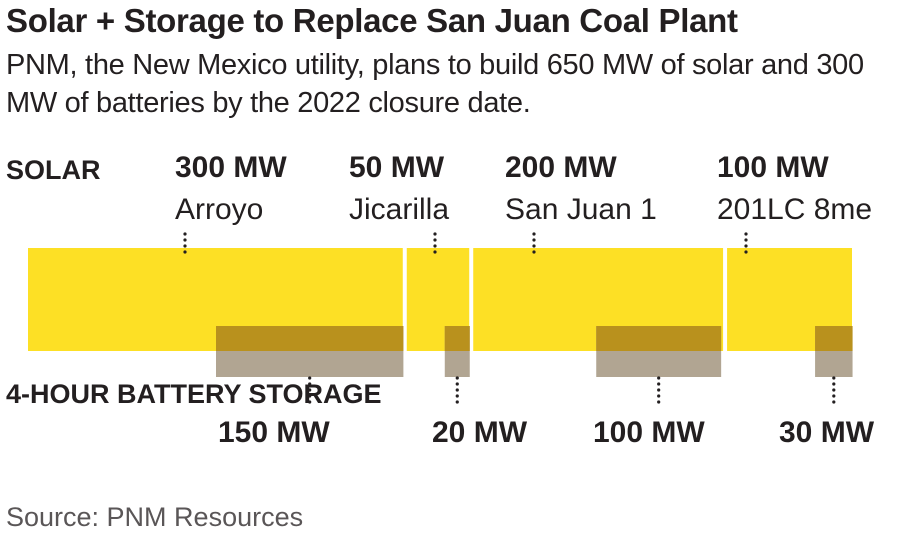  What do you see at coordinates (219, 209) in the screenshot?
I see `site-name-label: Arroyo` at bounding box center [219, 209].